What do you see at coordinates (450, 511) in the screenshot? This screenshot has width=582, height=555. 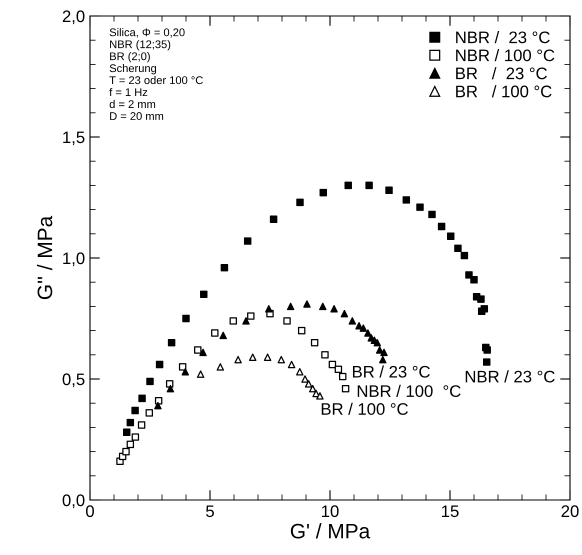 I see `x-tick-label: 15` at bounding box center [450, 511].